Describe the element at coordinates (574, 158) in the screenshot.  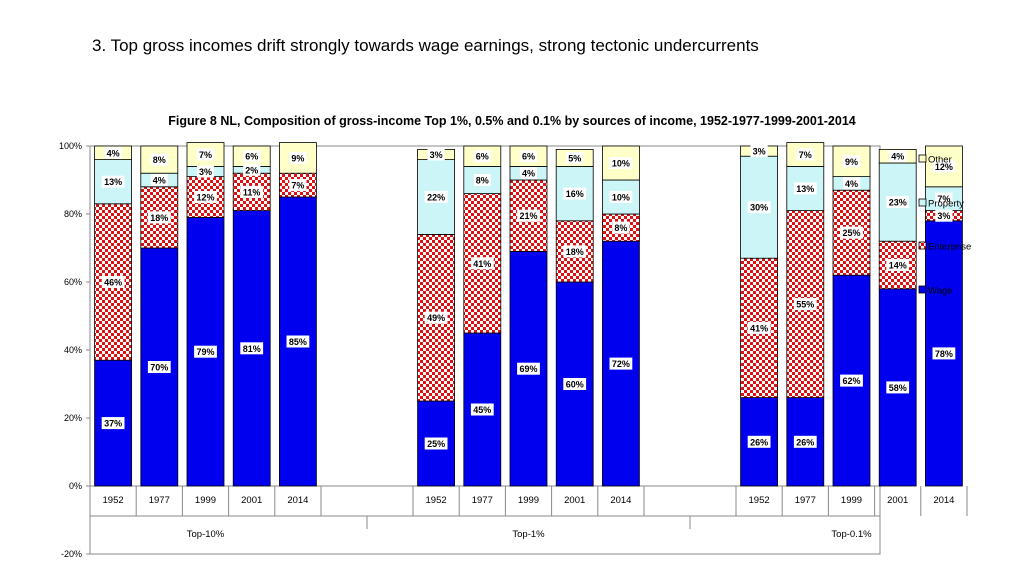
I see `data-label: 5%` at that location.